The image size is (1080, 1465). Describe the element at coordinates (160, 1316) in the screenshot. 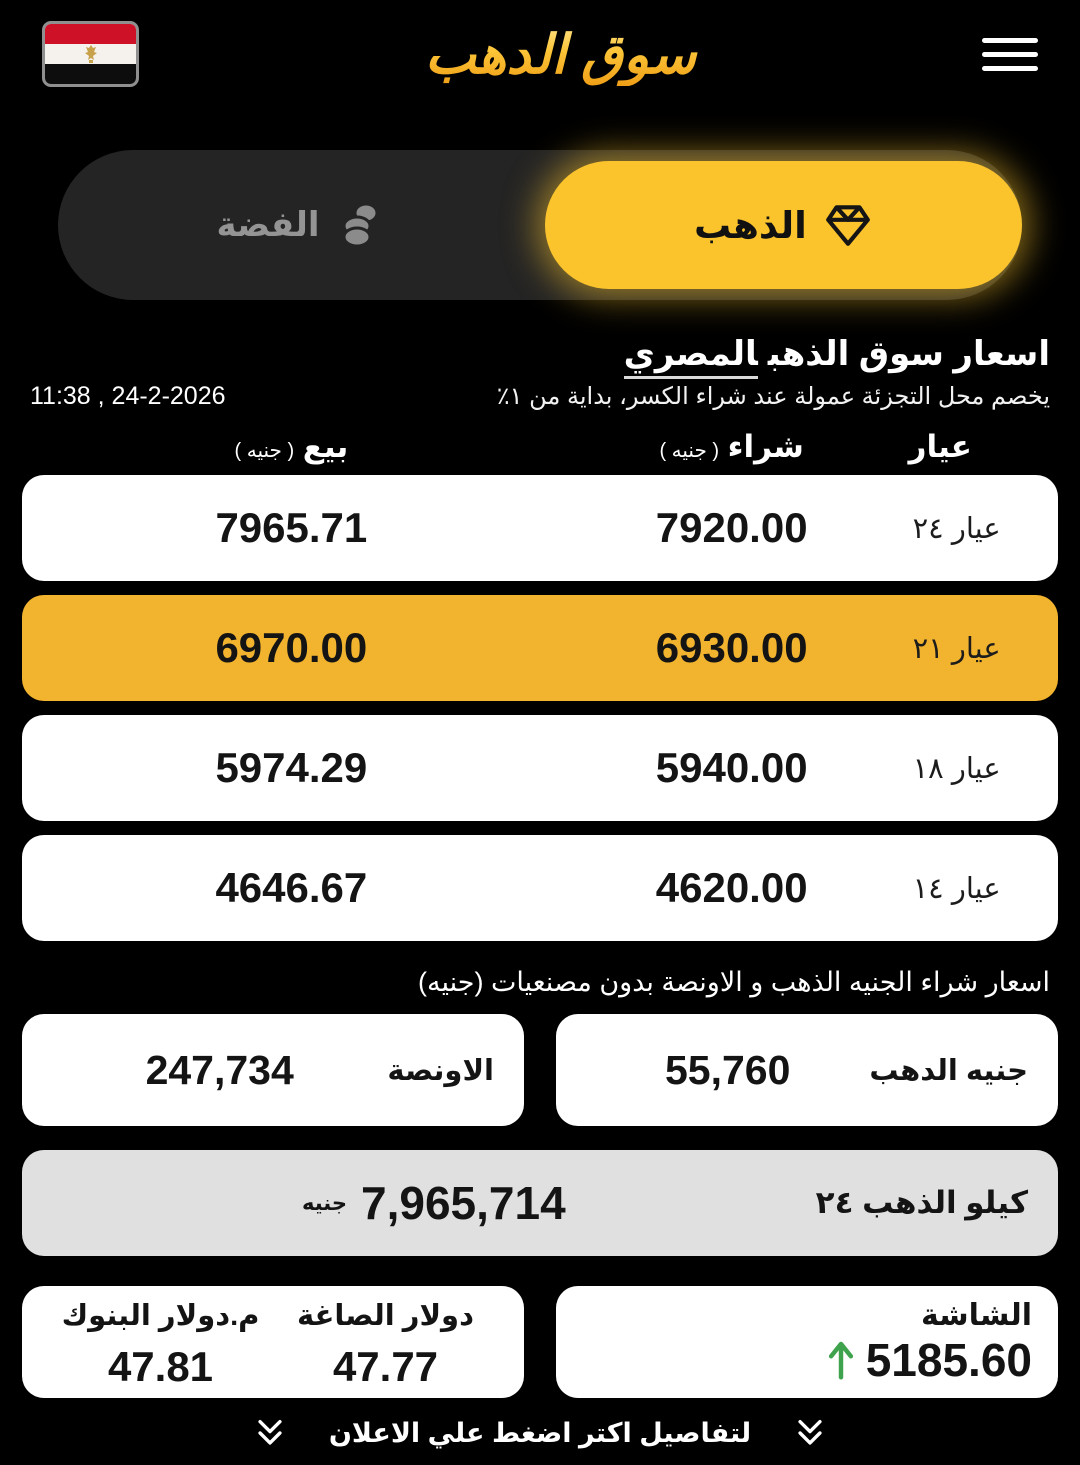

I see `banks-dollar-label: م.دولار البنوك` at that location.